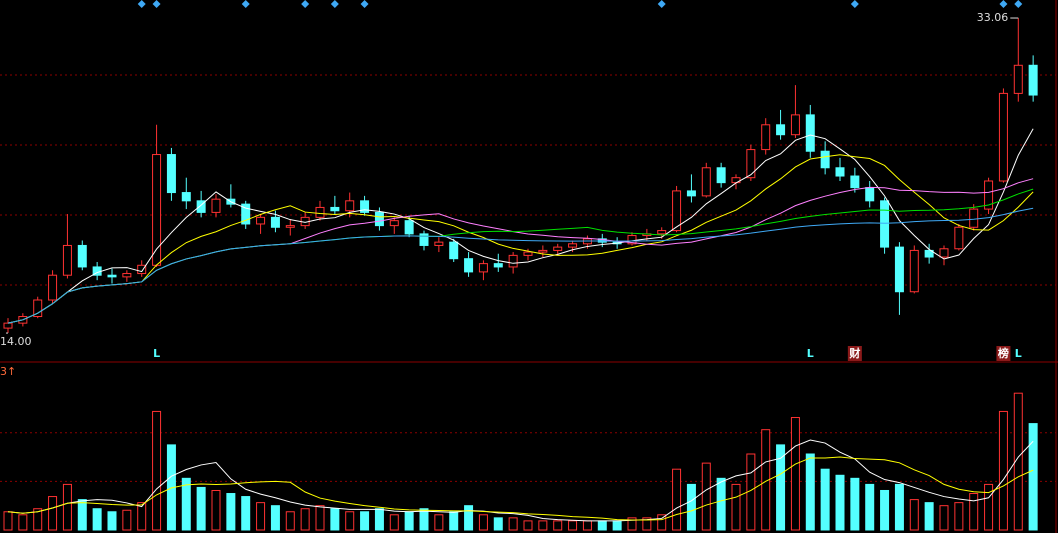  Describe the element at coordinates (993, 17) in the screenshot. I see `annotation-label: 33.06` at that location.